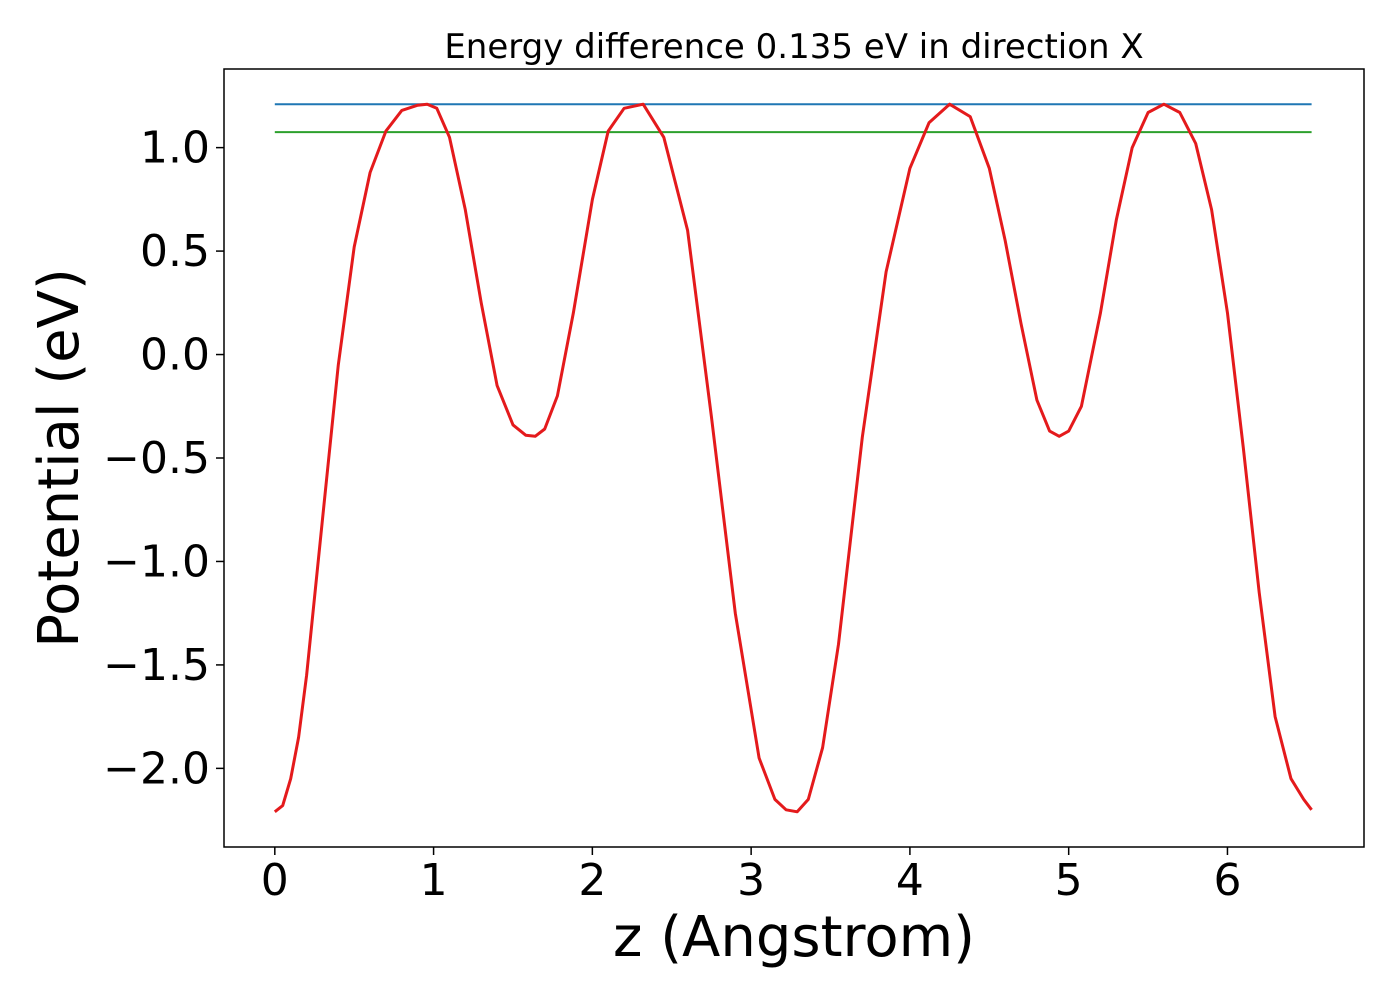 This screenshot has width=1400, height=1000. Describe the element at coordinates (910, 880) in the screenshot. I see `x-tick-label: 4` at that location.